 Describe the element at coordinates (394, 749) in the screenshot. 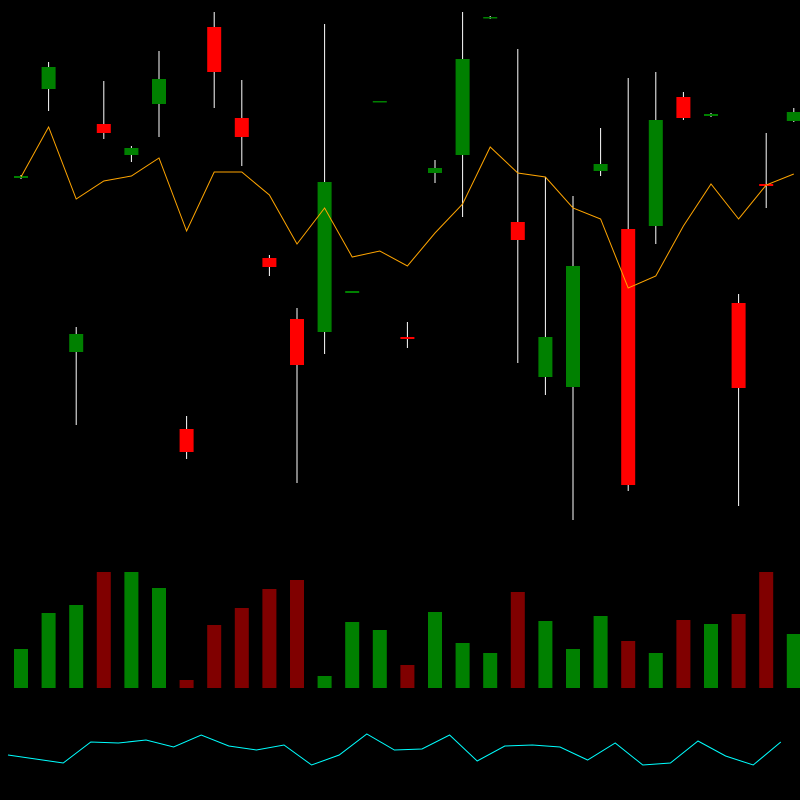

I see `indicator-line` at that location.